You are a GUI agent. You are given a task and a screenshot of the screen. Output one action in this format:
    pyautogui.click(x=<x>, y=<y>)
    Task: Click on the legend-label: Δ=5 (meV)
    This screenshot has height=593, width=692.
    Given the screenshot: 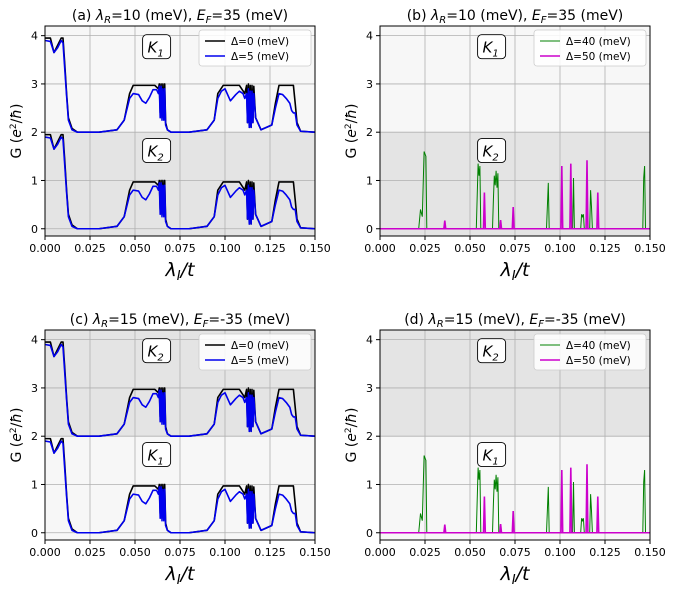 What is the action you would take?
    pyautogui.click(x=260, y=361)
    